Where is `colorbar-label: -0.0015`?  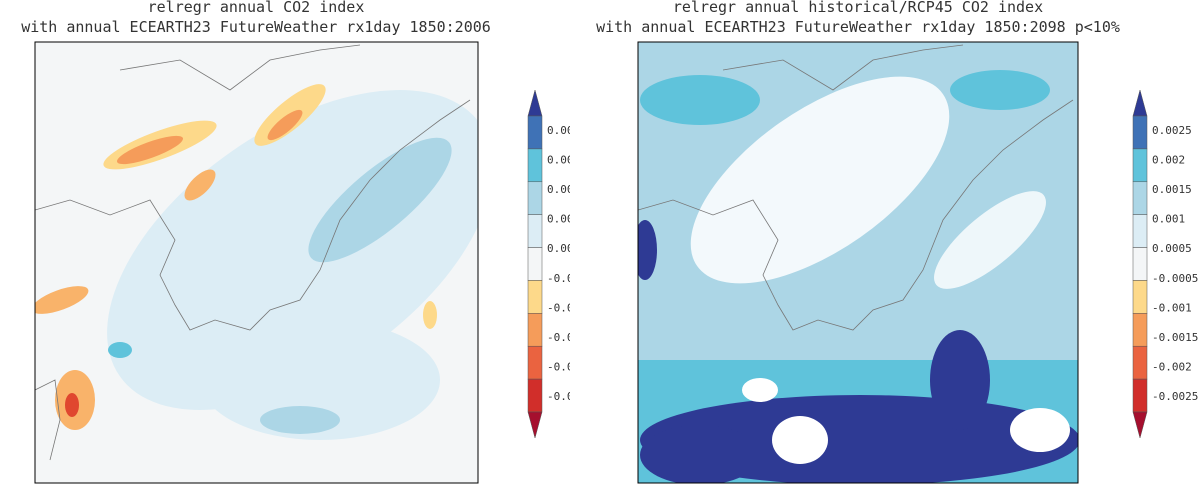
colorbar-label: -0.0015 is located at coordinates (1175, 337).